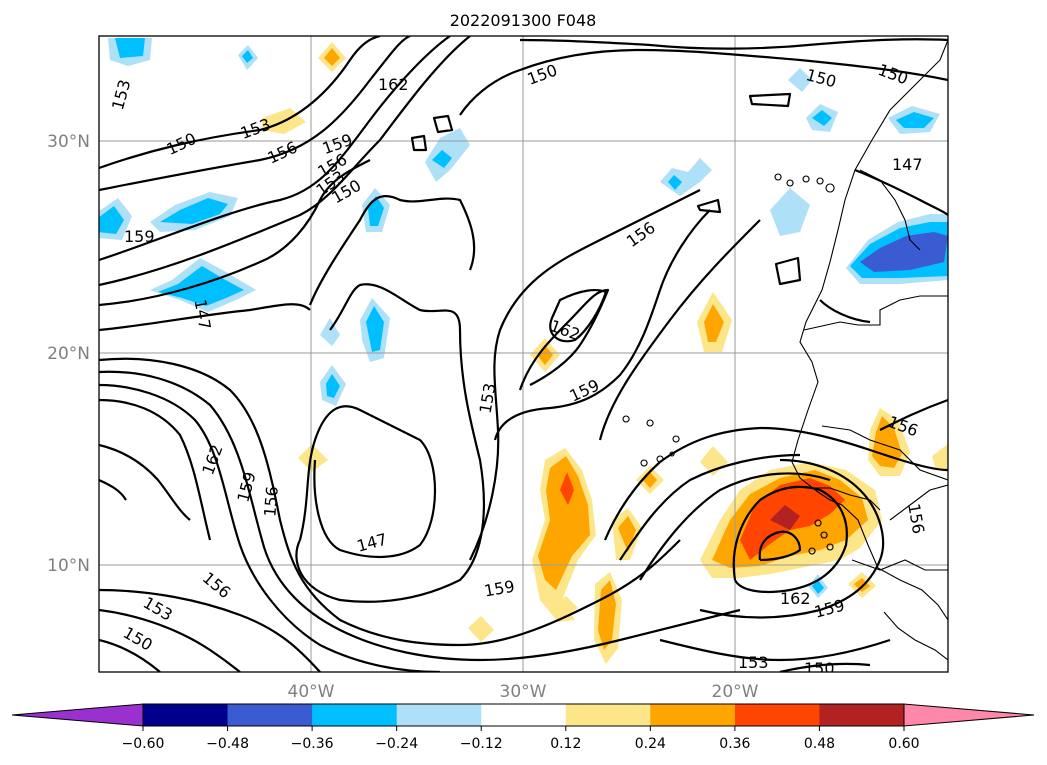 The image size is (1047, 765). Describe the element at coordinates (312, 744) in the screenshot. I see `colorbar-tick-label: −0.36` at that location.